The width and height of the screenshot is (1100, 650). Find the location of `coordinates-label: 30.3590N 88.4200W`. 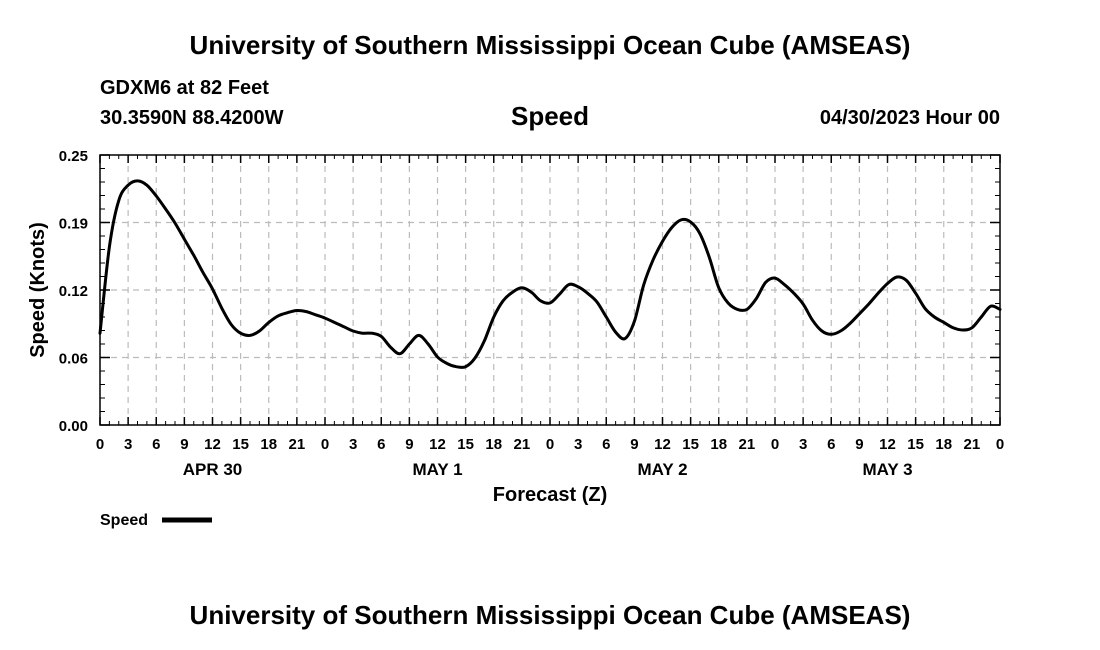

coordinates-label: 30.3590N 88.4200W is located at coordinates (192, 118).